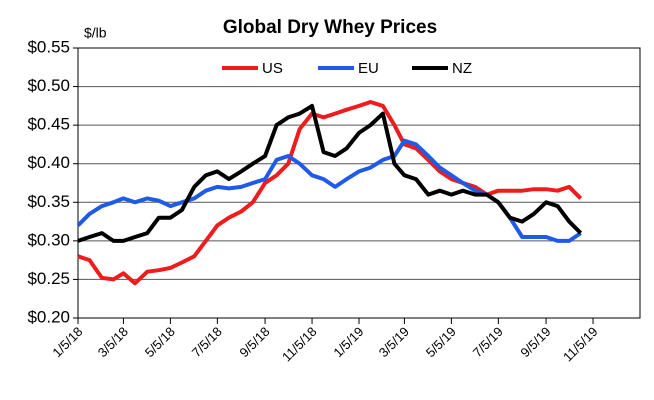 The image size is (654, 400). Describe the element at coordinates (160, 342) in the screenshot. I see `x-tick-label: 5/5/18` at that location.